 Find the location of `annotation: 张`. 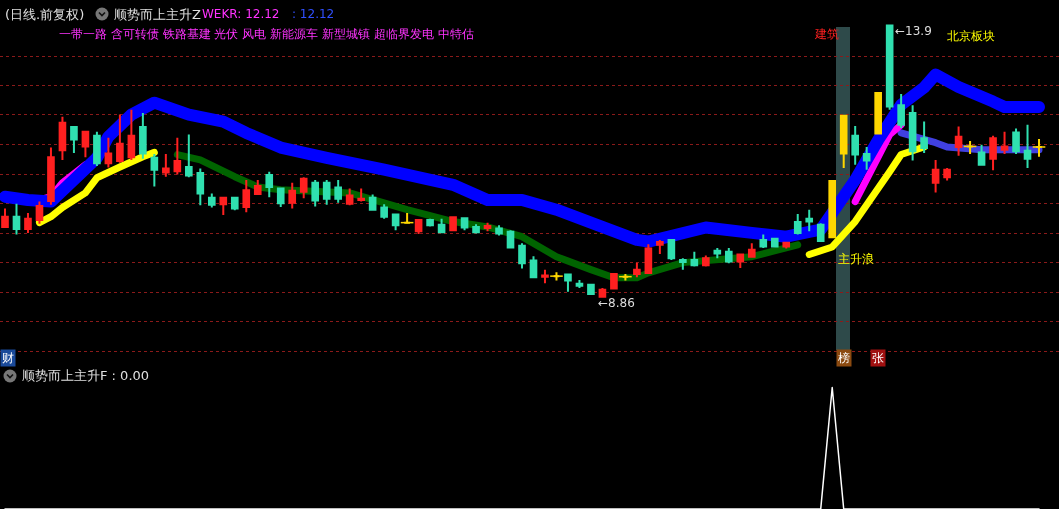

annotation: 张 is located at coordinates (878, 358).